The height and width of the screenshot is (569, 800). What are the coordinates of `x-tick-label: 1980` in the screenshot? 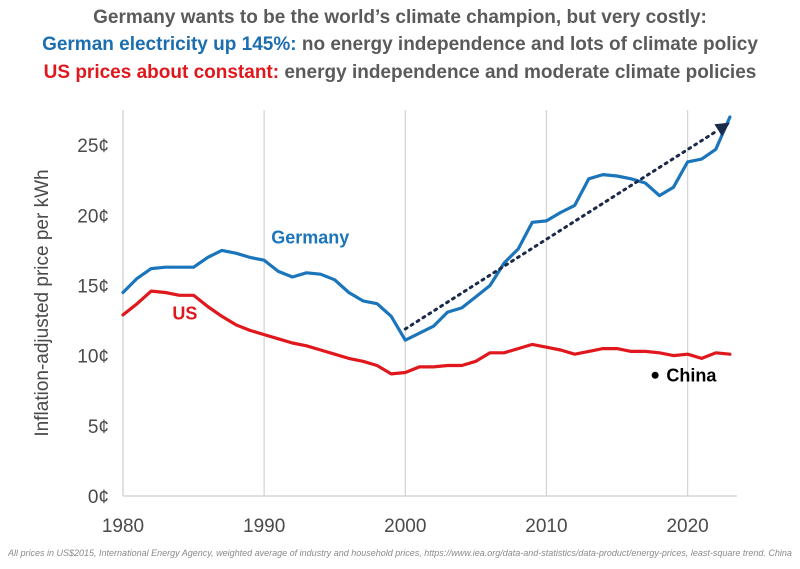 It's located at (123, 526).